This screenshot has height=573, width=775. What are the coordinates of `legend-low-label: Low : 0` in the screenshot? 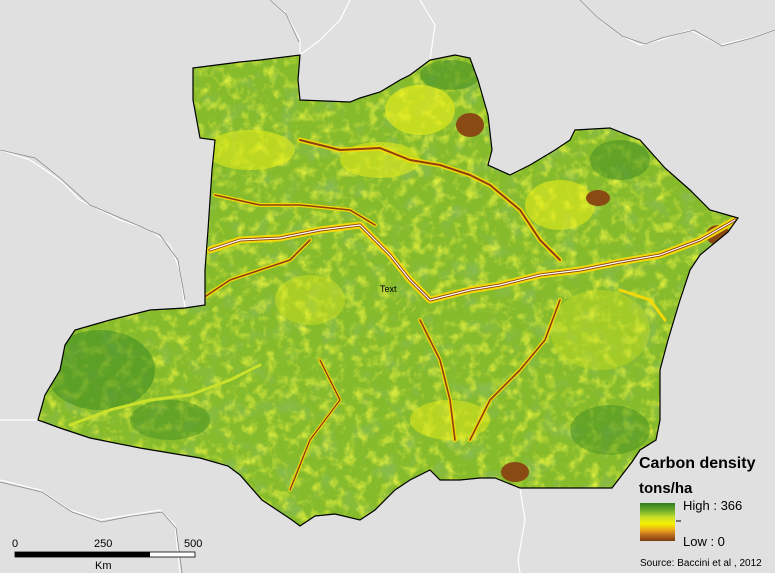 It's located at (704, 541).